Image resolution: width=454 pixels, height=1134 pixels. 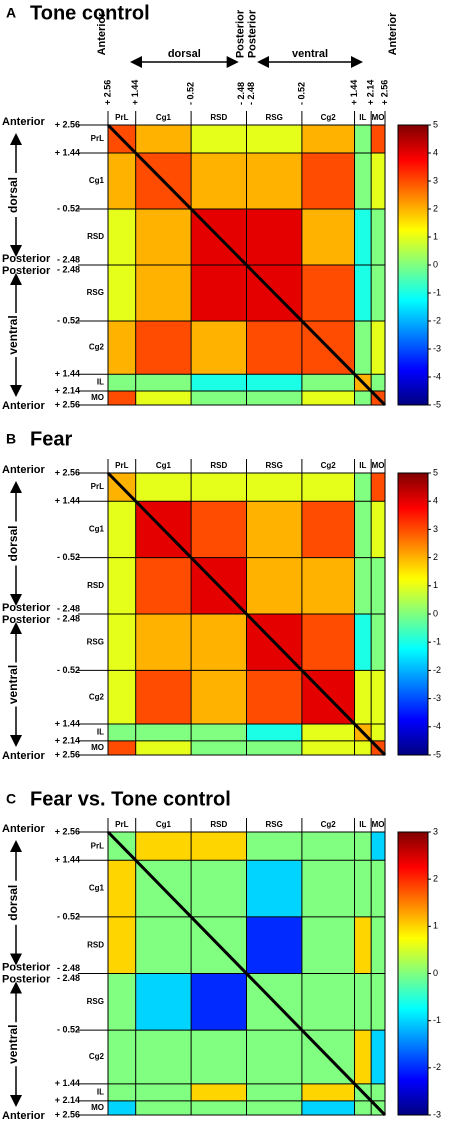 I want to click on column-label: Cg2, so click(x=329, y=824).